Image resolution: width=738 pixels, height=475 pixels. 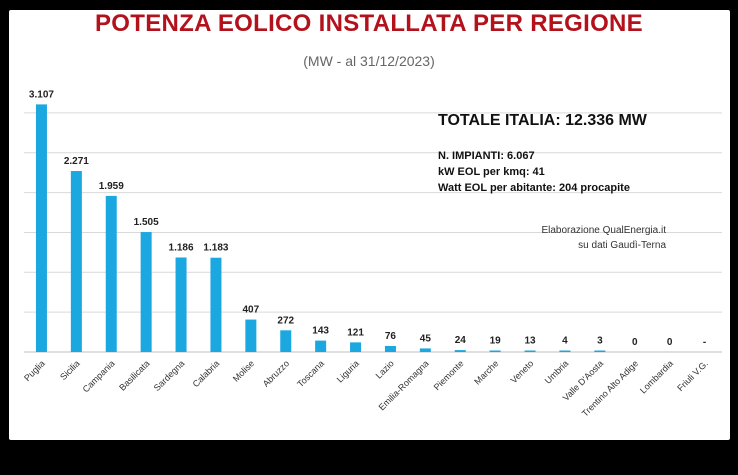 What do you see at coordinates (530, 341) in the screenshot?
I see `data-label: 13` at bounding box center [530, 341].